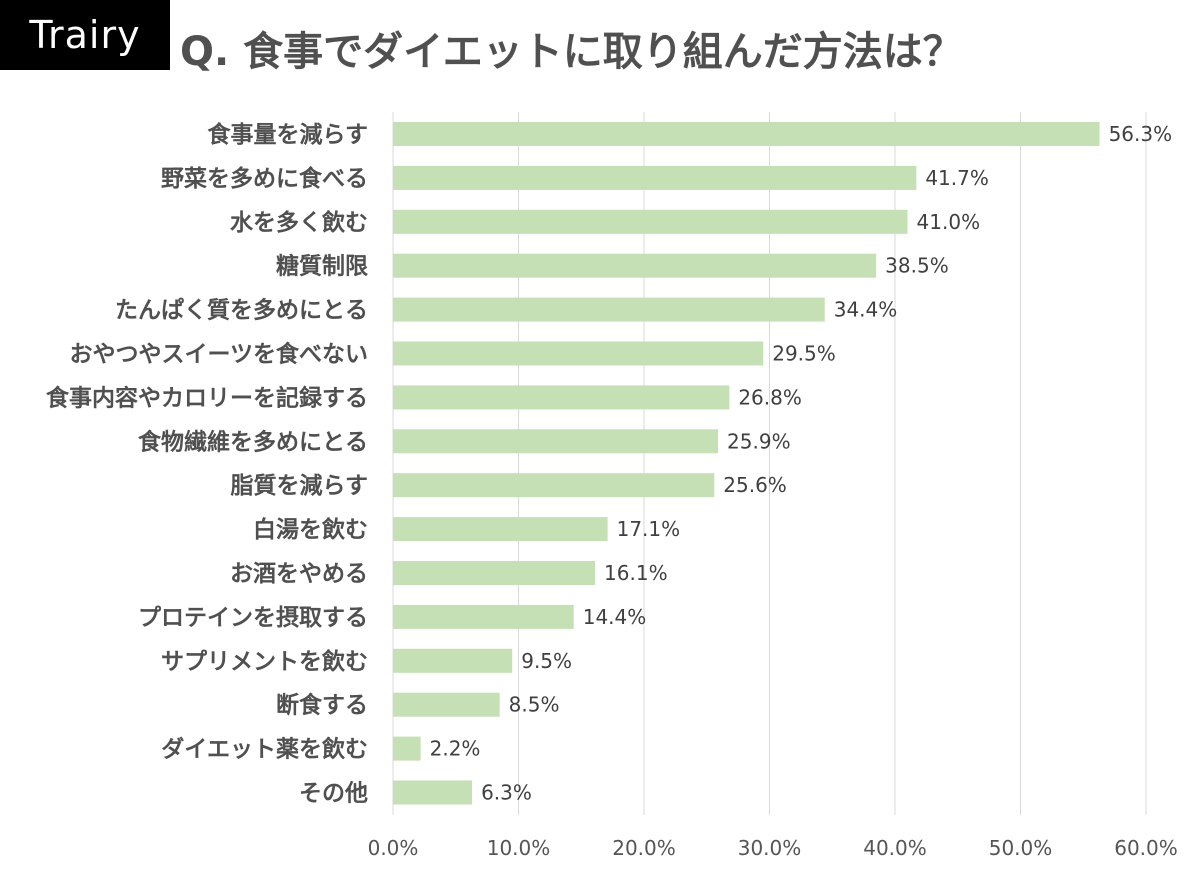 Image resolution: width=1200 pixels, height=876 pixels. Describe the element at coordinates (310, 529) in the screenshot. I see `category-label: 白湯を飲む` at that location.